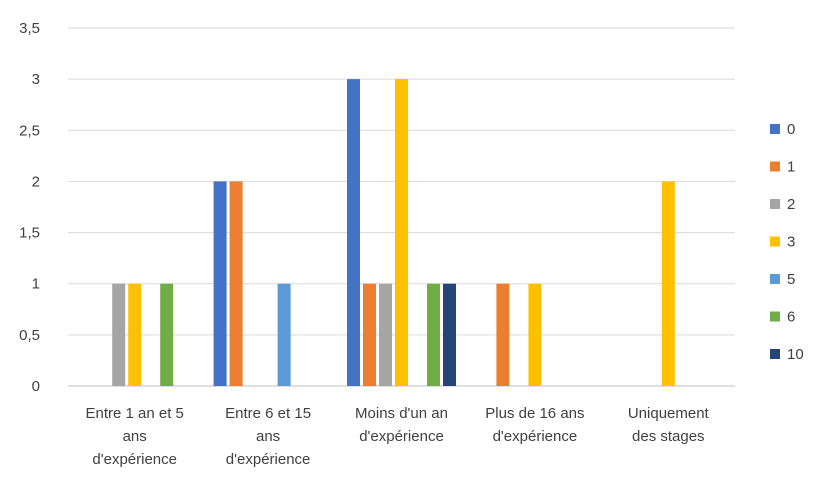  What do you see at coordinates (29, 28) in the screenshot?
I see `y-tick-label: 3,5` at bounding box center [29, 28].